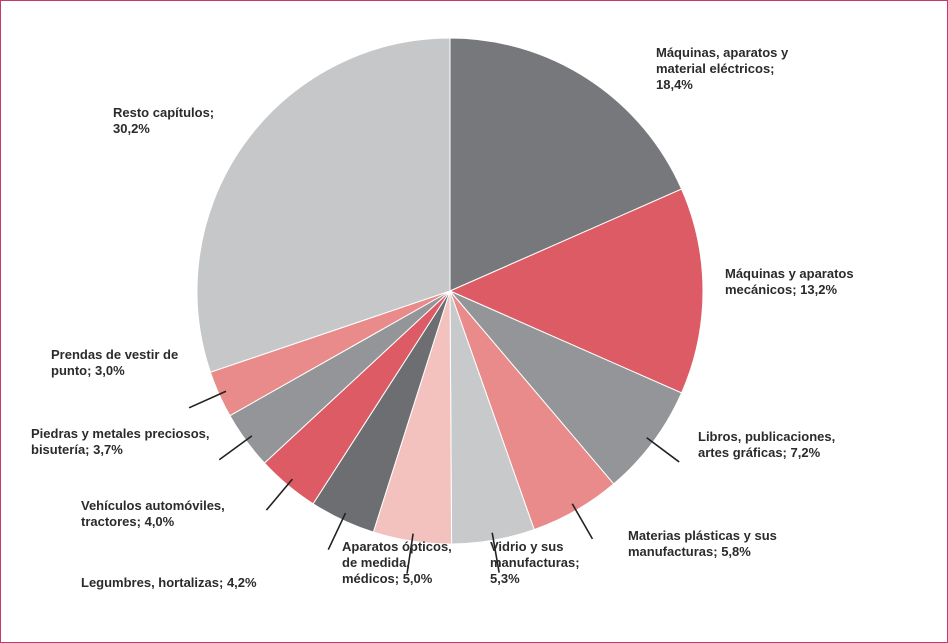 The width and height of the screenshot is (948, 643). Describe the element at coordinates (131, 128) in the screenshot. I see `value-label: 30,2%` at that location.